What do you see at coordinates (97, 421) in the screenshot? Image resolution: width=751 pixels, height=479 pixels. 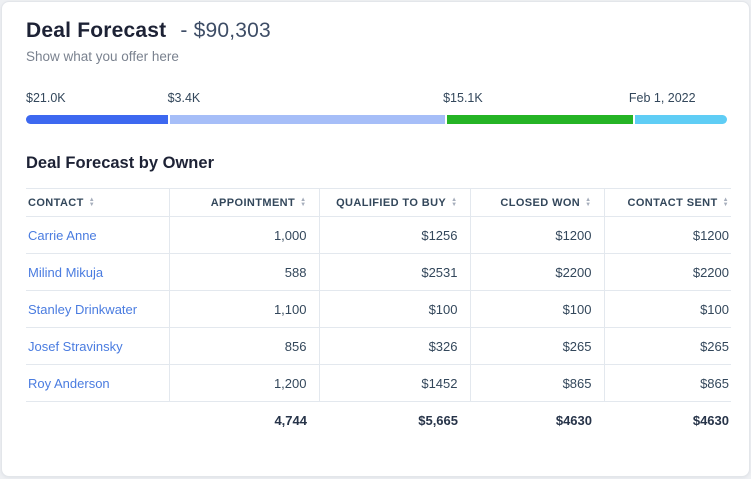 I see `total-cell` at bounding box center [97, 421].